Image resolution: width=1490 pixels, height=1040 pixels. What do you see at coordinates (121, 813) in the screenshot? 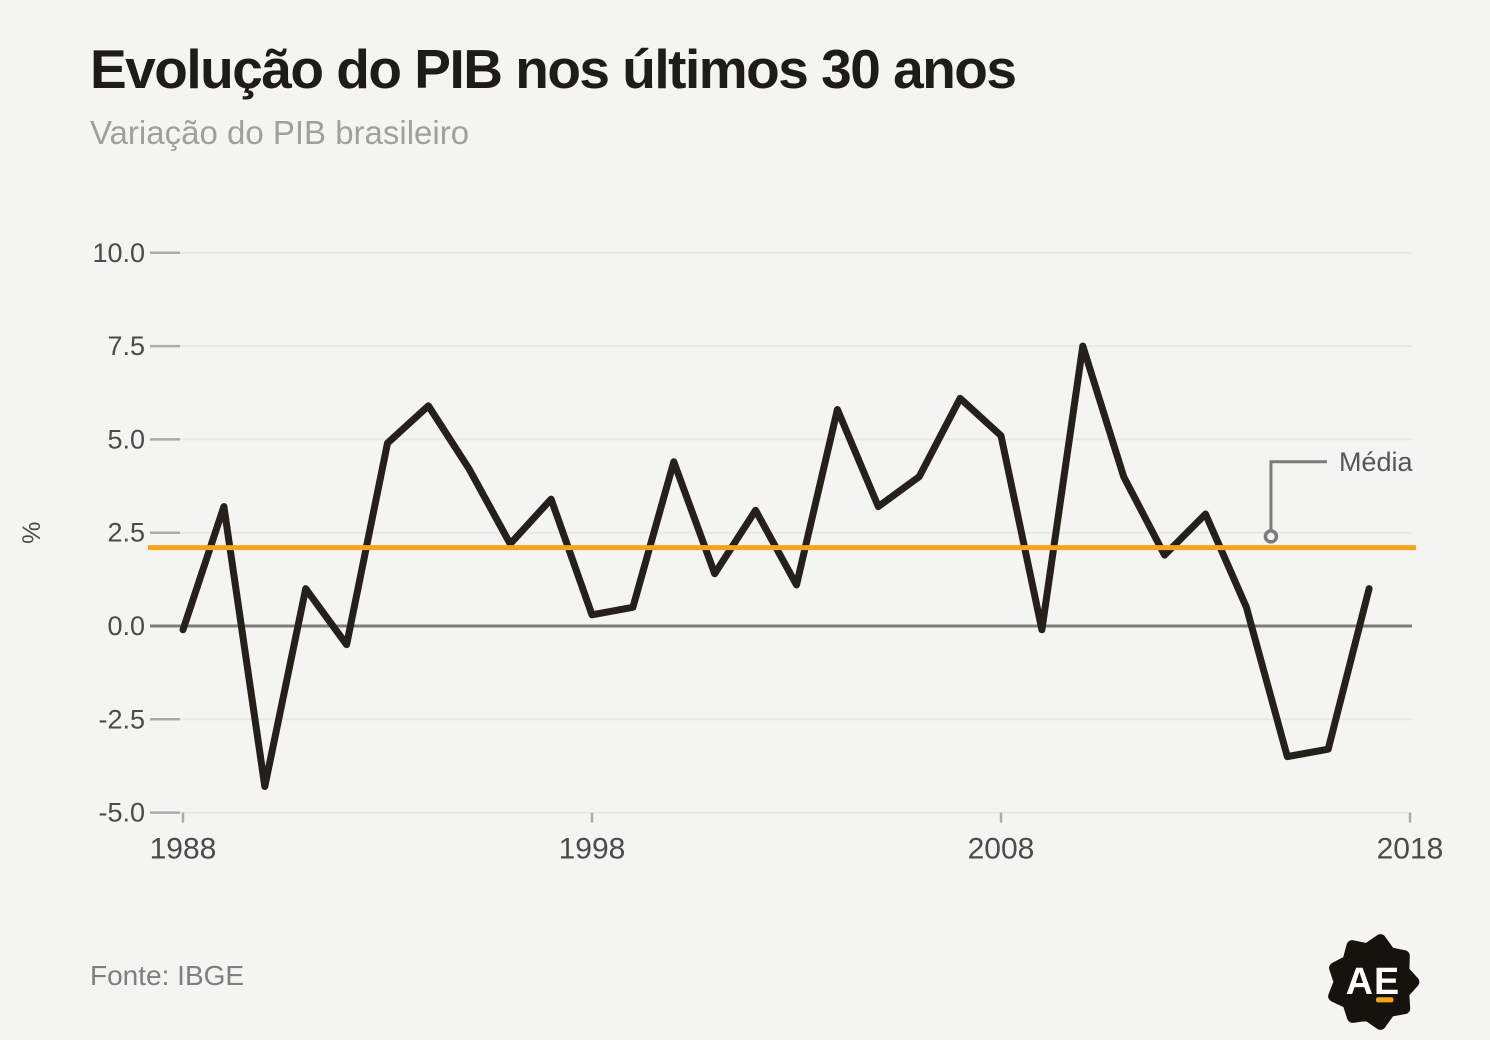
I see `y-tick-label: -5.0` at bounding box center [121, 813].